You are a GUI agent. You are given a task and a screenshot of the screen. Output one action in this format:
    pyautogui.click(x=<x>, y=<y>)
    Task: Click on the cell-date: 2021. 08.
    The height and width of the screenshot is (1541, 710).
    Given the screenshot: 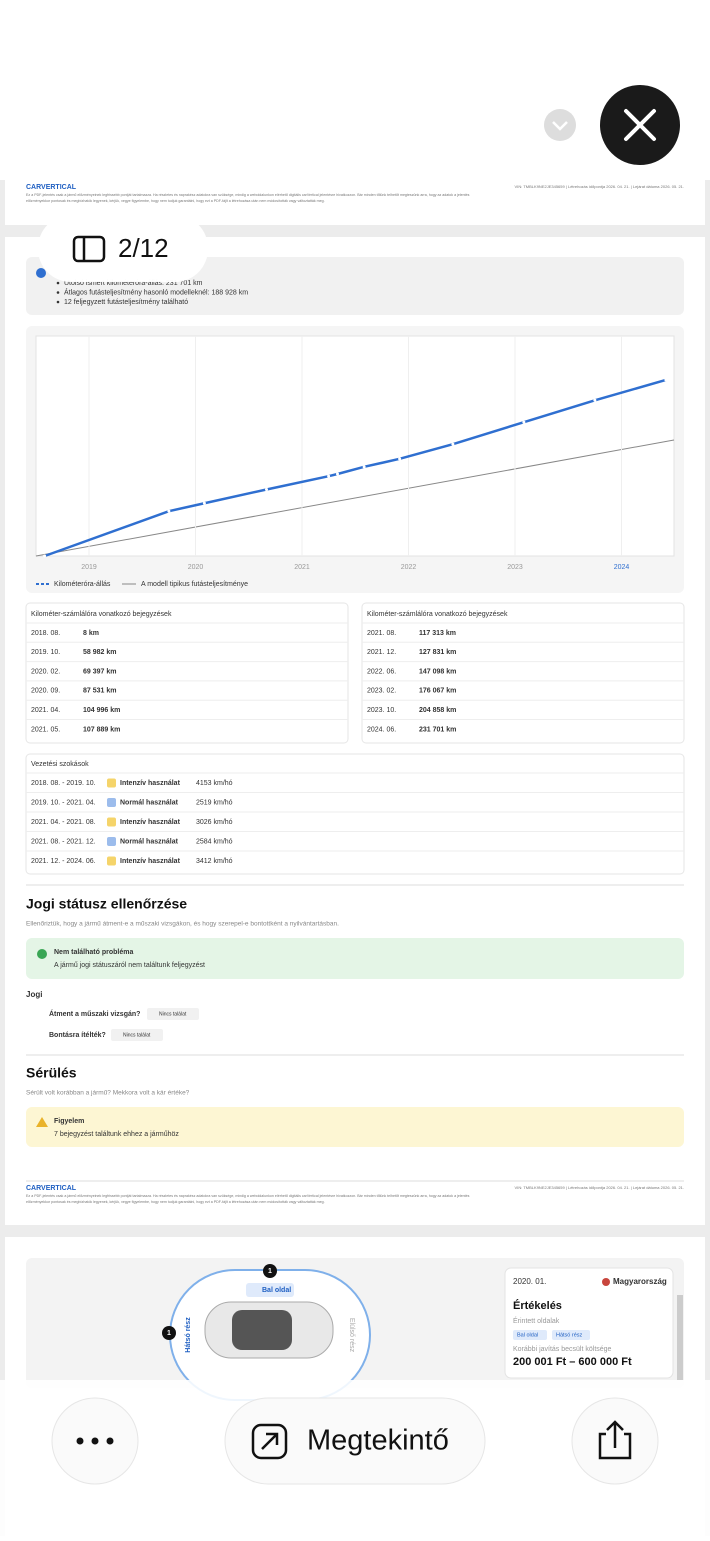 What is the action you would take?
    pyautogui.click(x=381, y=633)
    